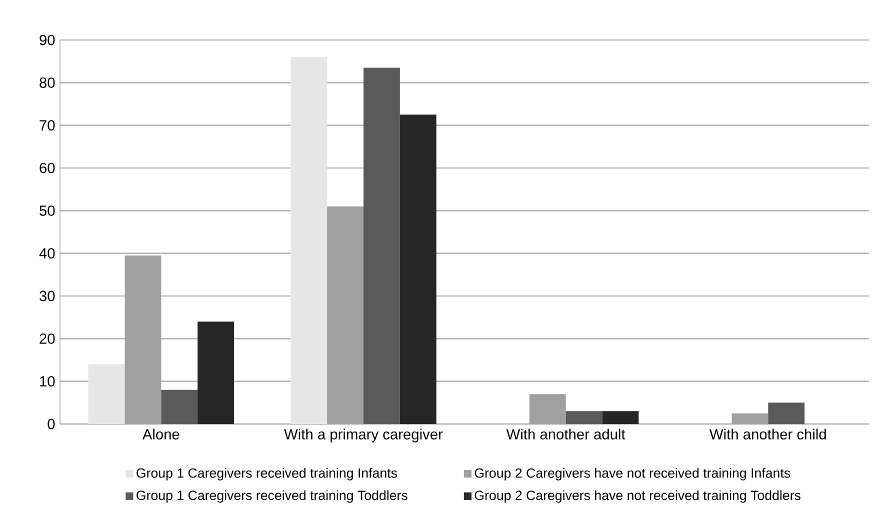 The height and width of the screenshot is (530, 886). What do you see at coordinates (47, 210) in the screenshot?
I see `y-tick-label: 50` at bounding box center [47, 210].